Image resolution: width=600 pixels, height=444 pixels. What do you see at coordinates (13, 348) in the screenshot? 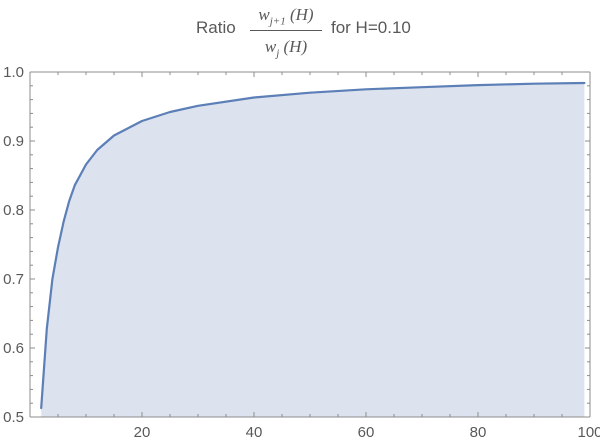
I see `y-tick-label: 0.6` at bounding box center [13, 348].